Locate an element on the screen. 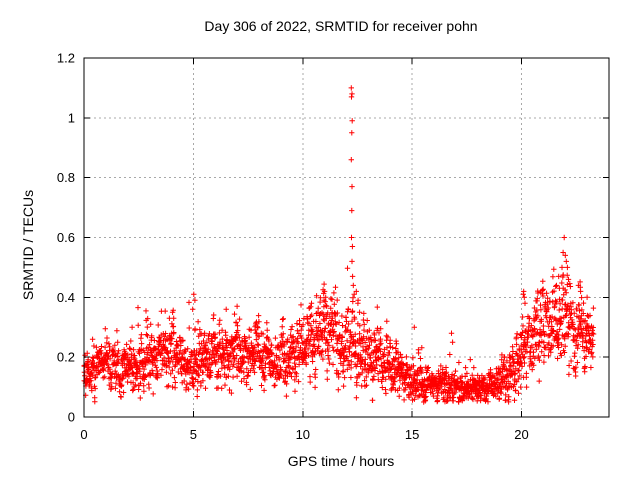 The image size is (640, 480). y-tick-label: 0.8 is located at coordinates (66, 177).